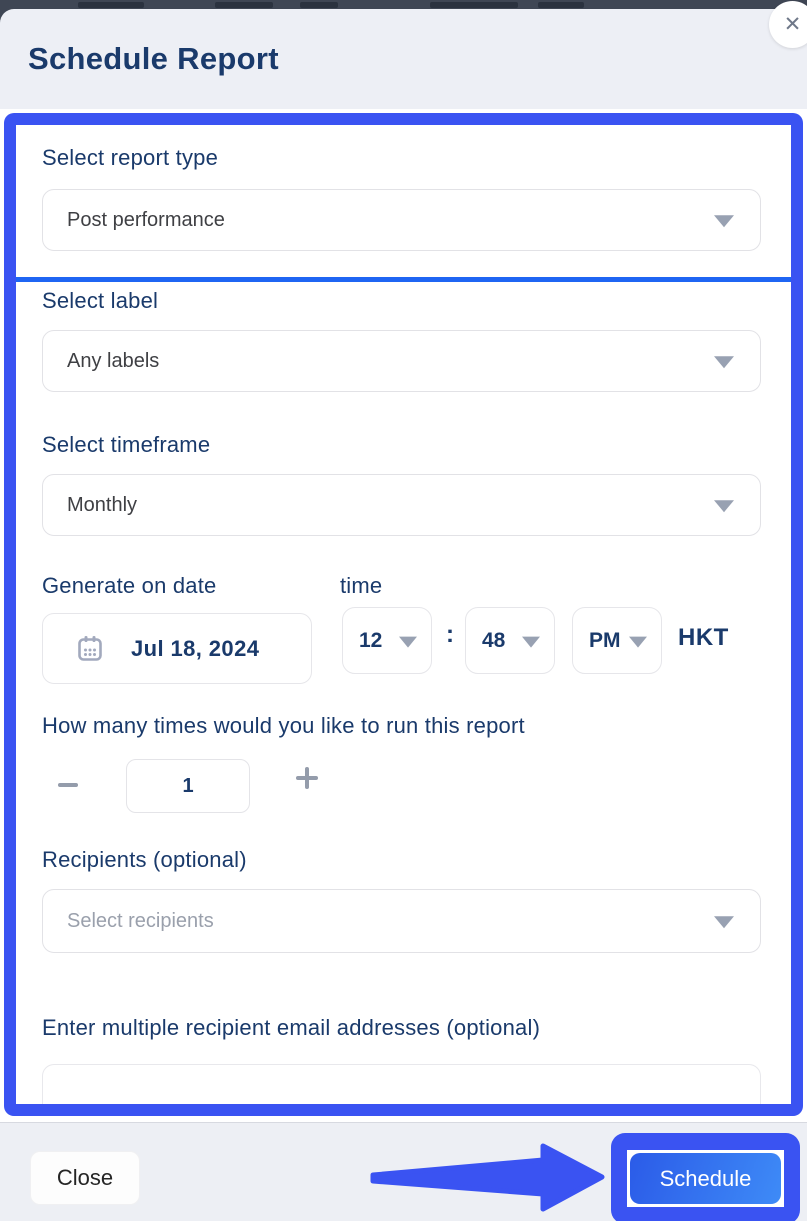 This screenshot has width=807, height=1221. I want to click on emails-textarea, so click(401, 1084).